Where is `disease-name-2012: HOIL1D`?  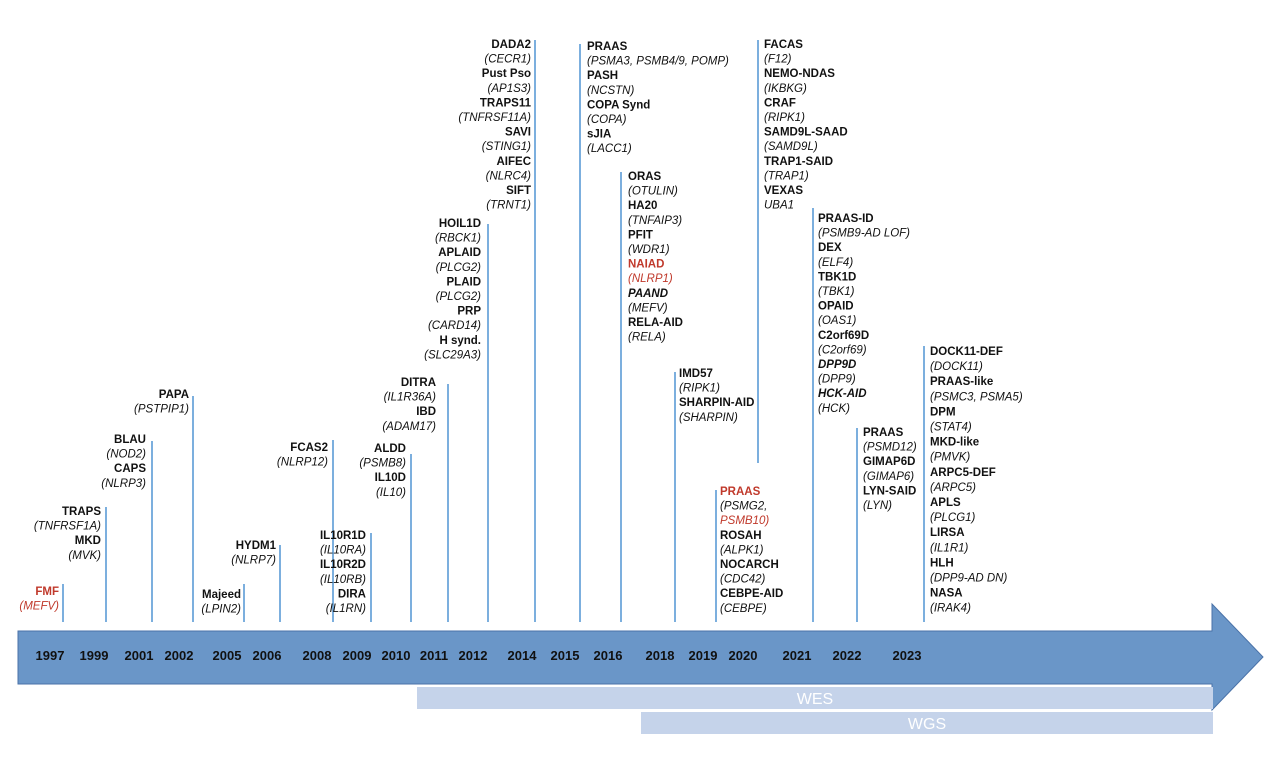 disease-name-2012: HOIL1D is located at coordinates (460, 224).